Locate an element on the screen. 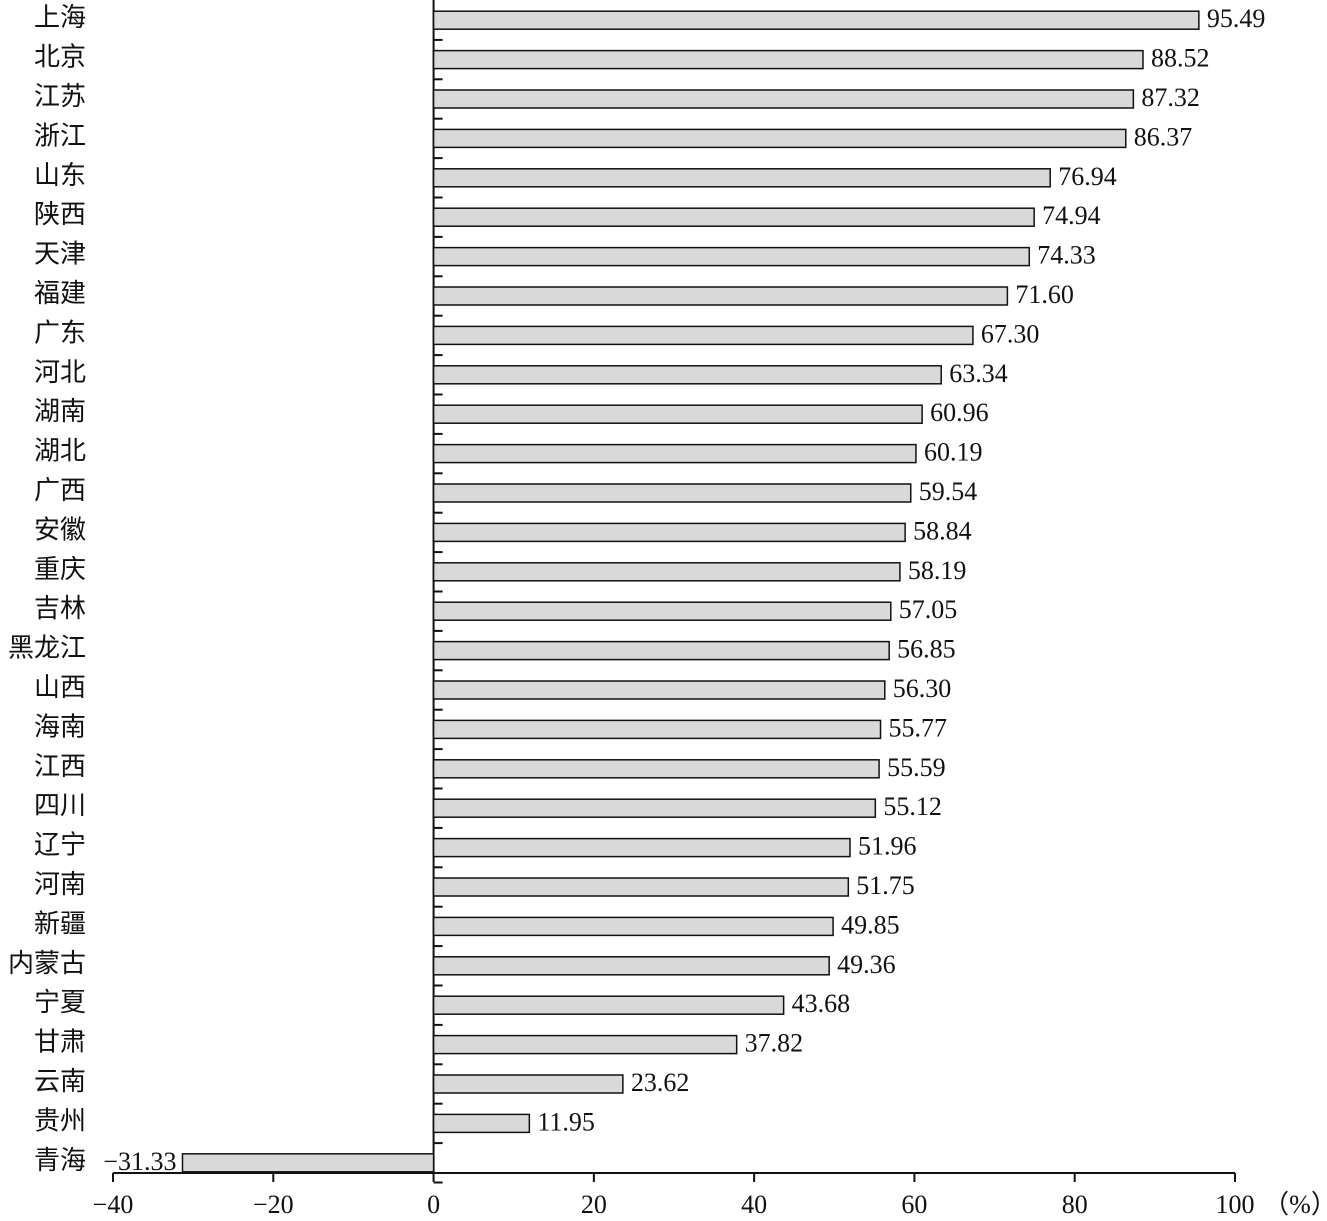 Image resolution: width=1327 pixels, height=1221 pixels. y-tick-label: 四川 is located at coordinates (60, 805).